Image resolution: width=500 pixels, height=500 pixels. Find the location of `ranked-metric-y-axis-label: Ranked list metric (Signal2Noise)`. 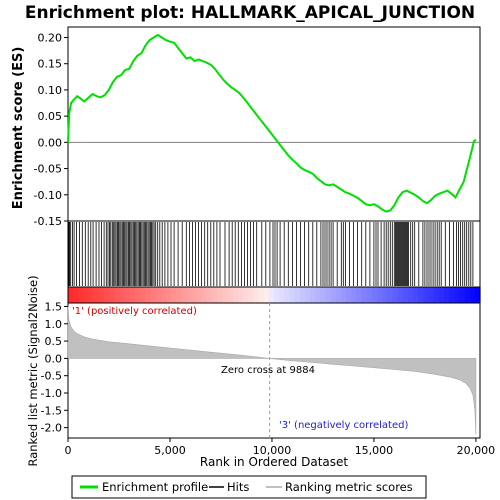

ranked-metric-y-axis-label: Ranked list metric (Signal2Noise) is located at coordinates (33, 370).